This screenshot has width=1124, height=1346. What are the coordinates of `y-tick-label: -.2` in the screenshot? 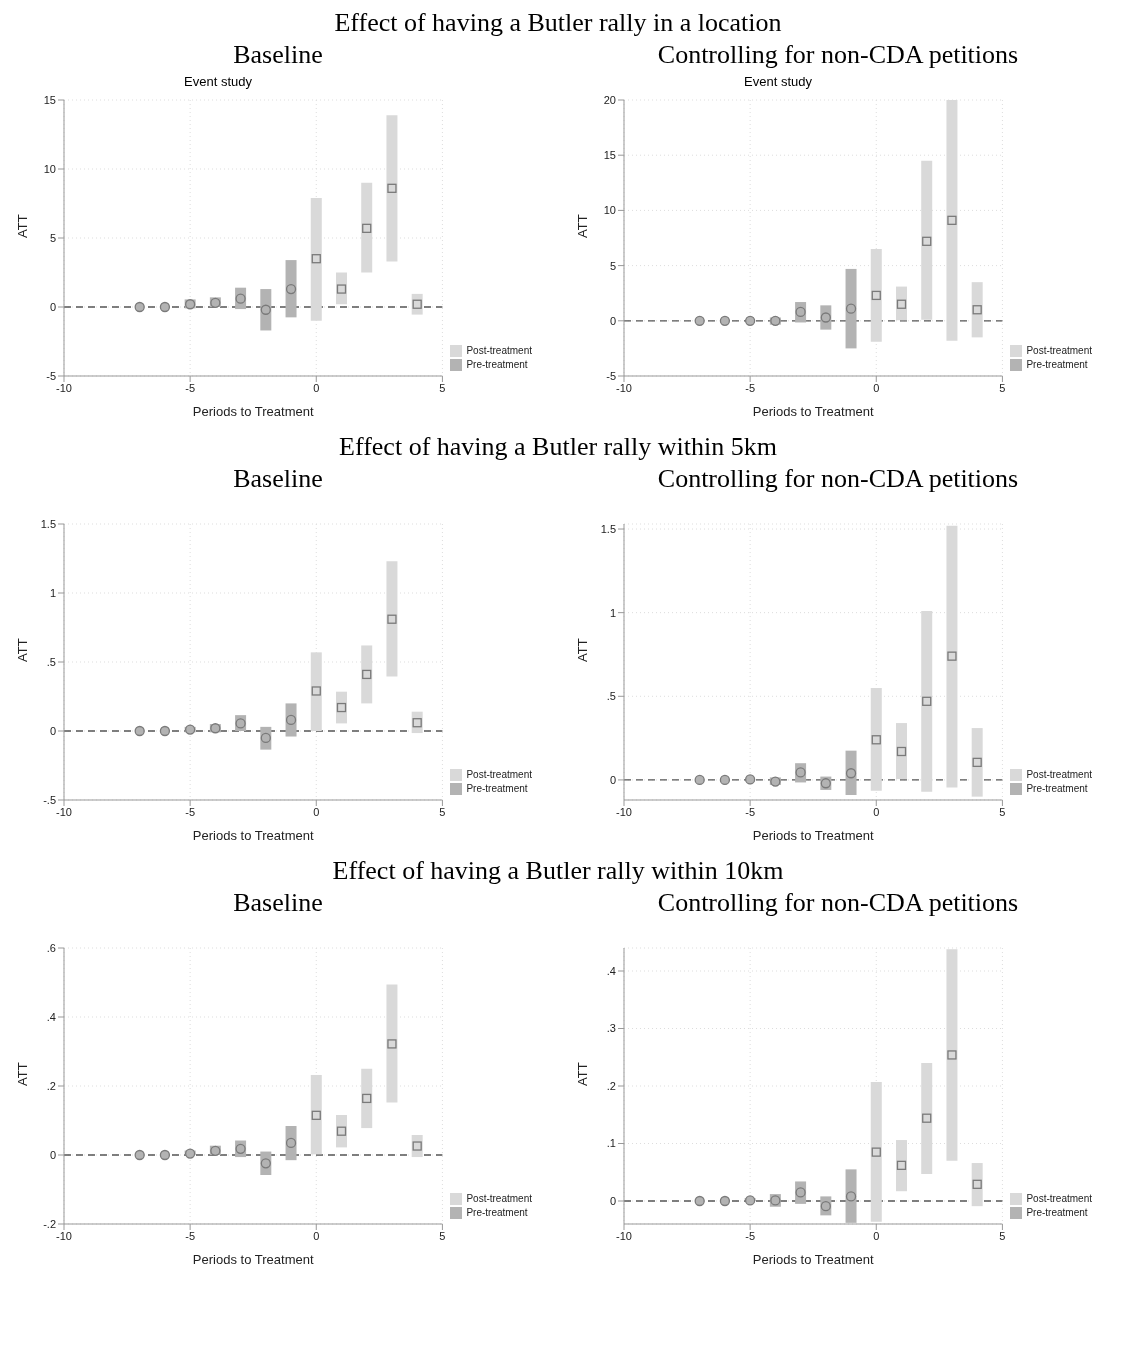 It's located at (49, 1223).